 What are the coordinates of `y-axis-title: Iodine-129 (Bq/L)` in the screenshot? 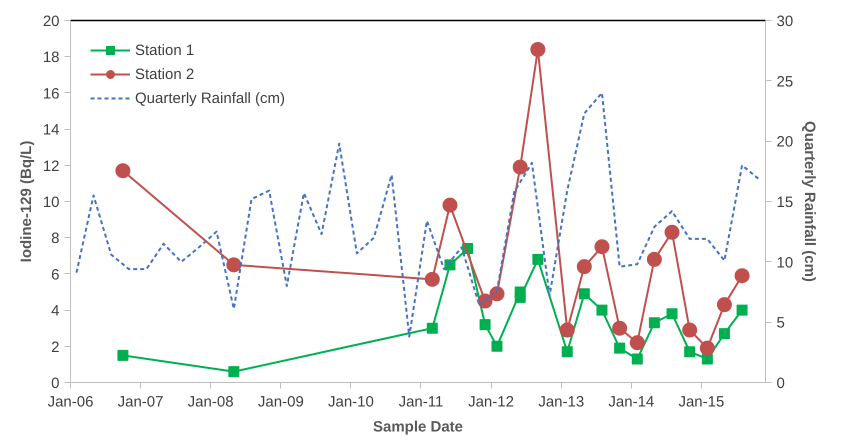 It's located at (26, 201).